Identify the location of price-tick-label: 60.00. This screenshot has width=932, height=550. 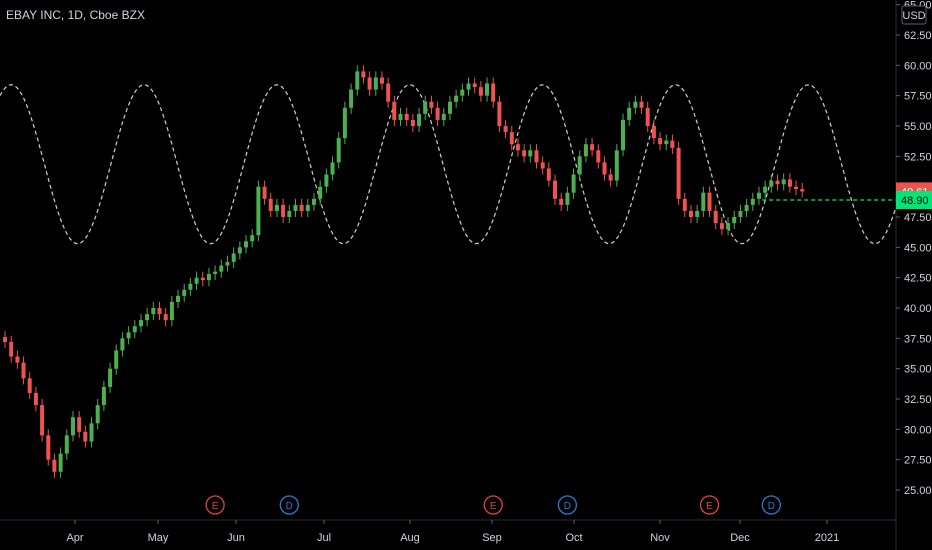
(918, 66).